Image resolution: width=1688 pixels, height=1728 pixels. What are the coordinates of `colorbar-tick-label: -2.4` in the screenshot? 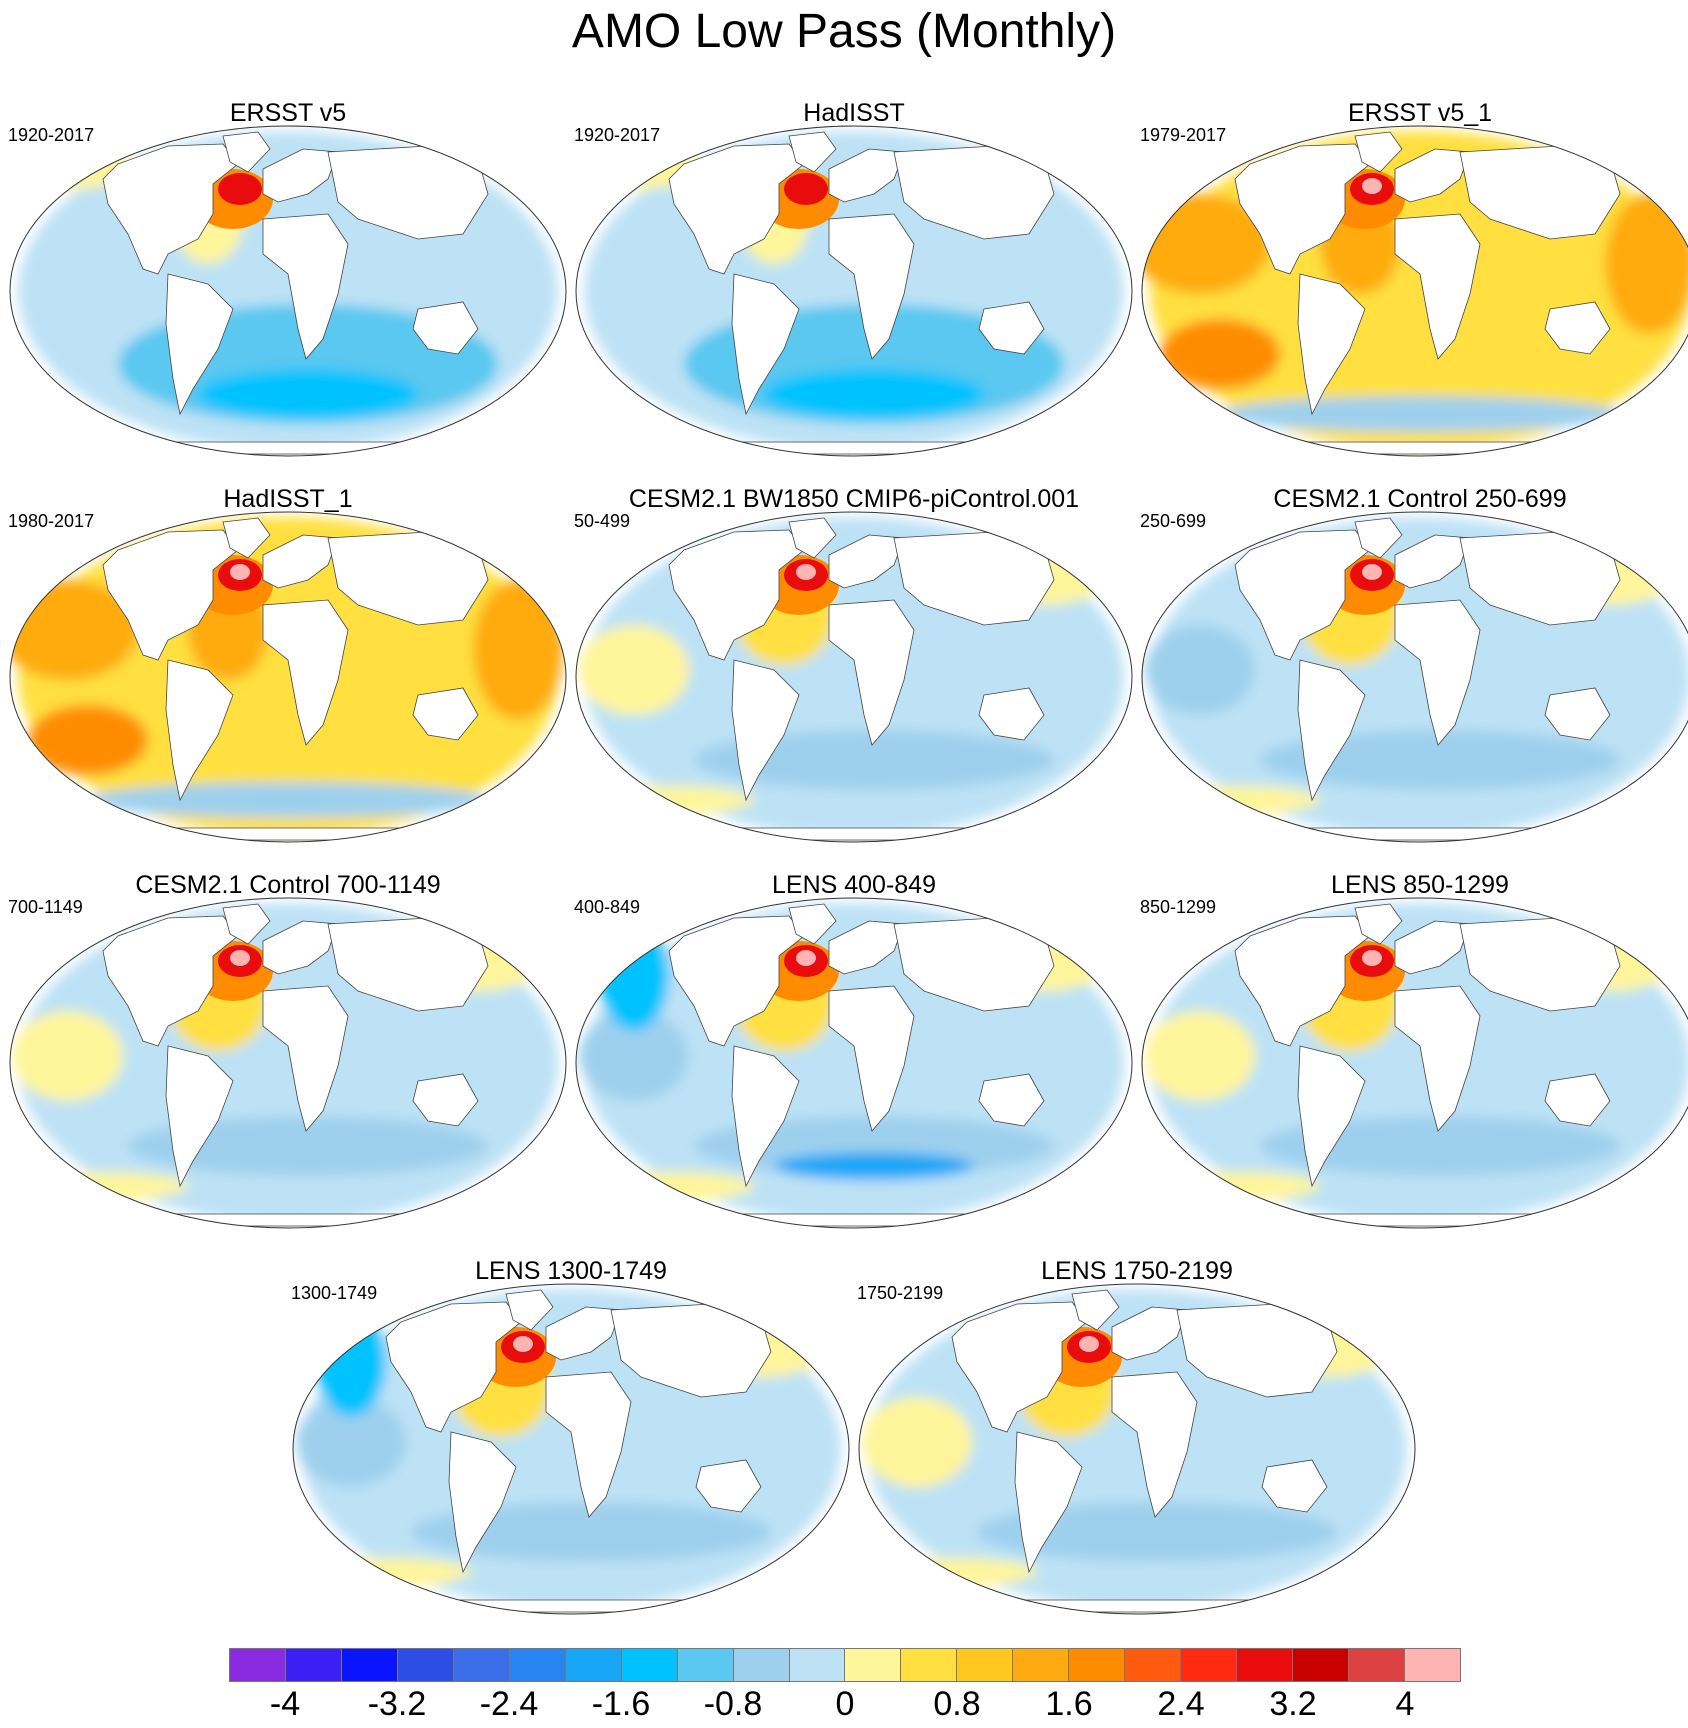 It's located at (509, 1704).